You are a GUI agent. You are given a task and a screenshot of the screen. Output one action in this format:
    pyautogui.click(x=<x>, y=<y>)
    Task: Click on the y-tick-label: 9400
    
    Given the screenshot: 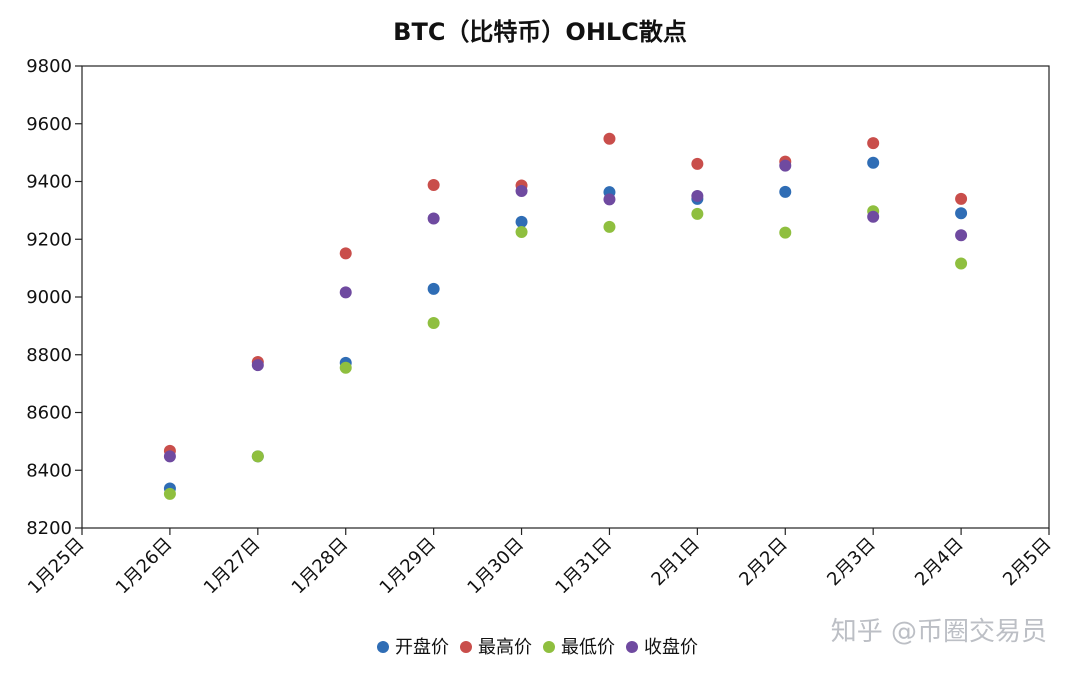 What is the action you would take?
    pyautogui.click(x=49, y=182)
    